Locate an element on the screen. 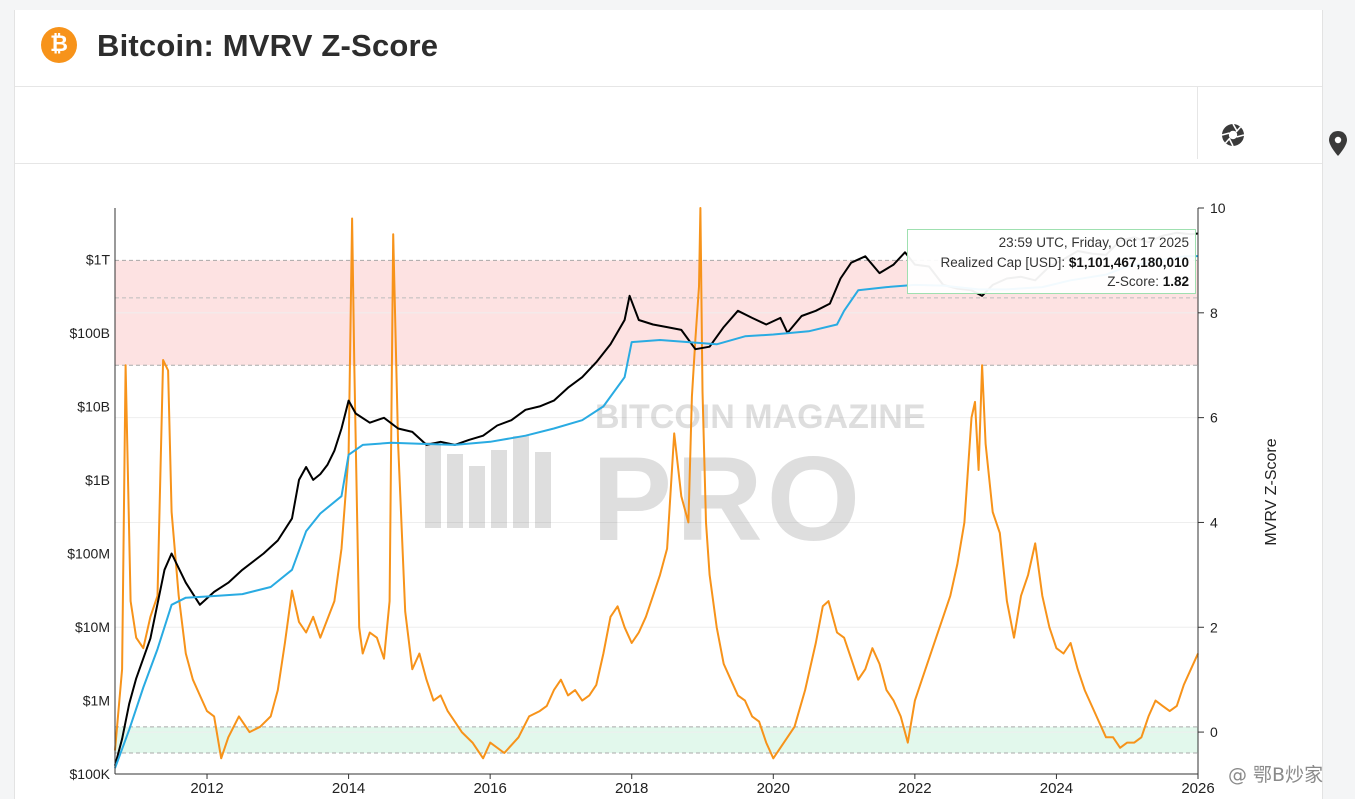 This screenshot has width=1355, height=799. left-tick-label: $1T is located at coordinates (98, 259).